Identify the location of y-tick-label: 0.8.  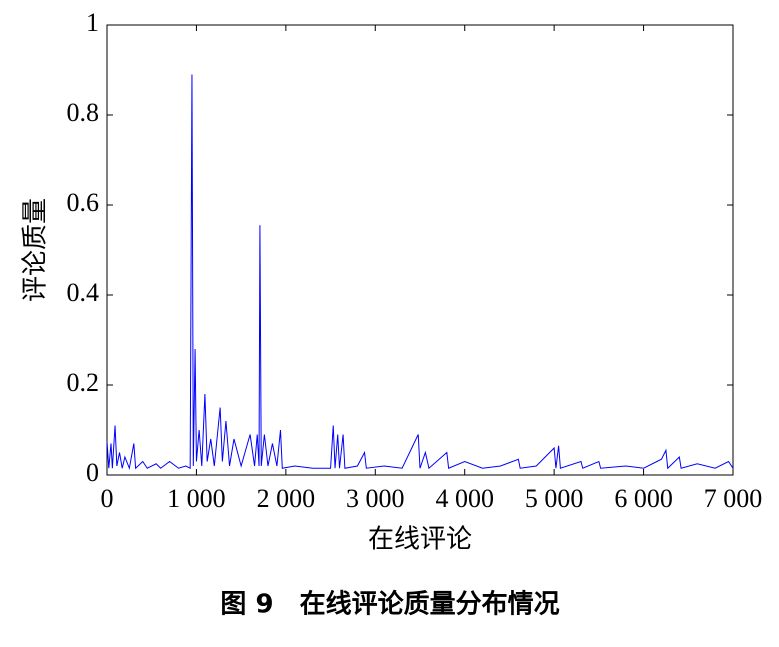
(83, 112).